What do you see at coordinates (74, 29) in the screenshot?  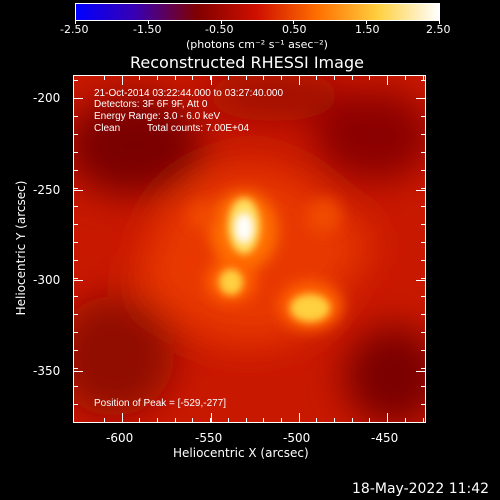 I see `cb-tick-label: -2.50` at bounding box center [74, 29].